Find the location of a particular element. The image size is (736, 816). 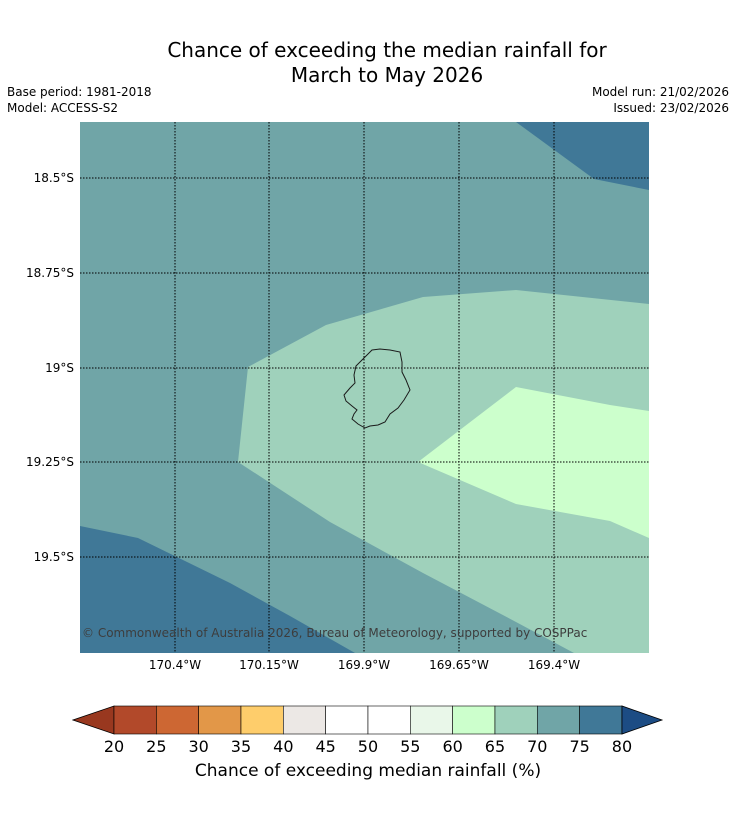

lat-label: 19.5°S is located at coordinates (53, 557).